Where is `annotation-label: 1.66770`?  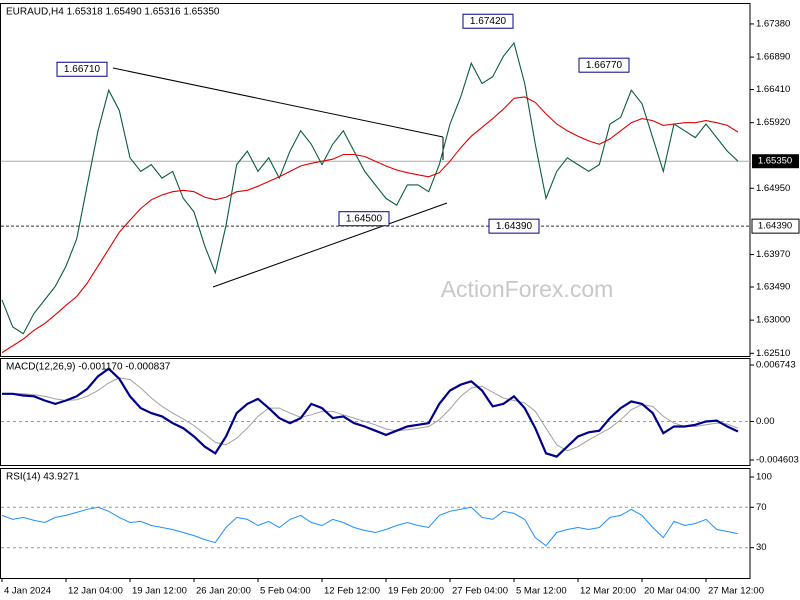 annotation-label: 1.66770 is located at coordinates (604, 65).